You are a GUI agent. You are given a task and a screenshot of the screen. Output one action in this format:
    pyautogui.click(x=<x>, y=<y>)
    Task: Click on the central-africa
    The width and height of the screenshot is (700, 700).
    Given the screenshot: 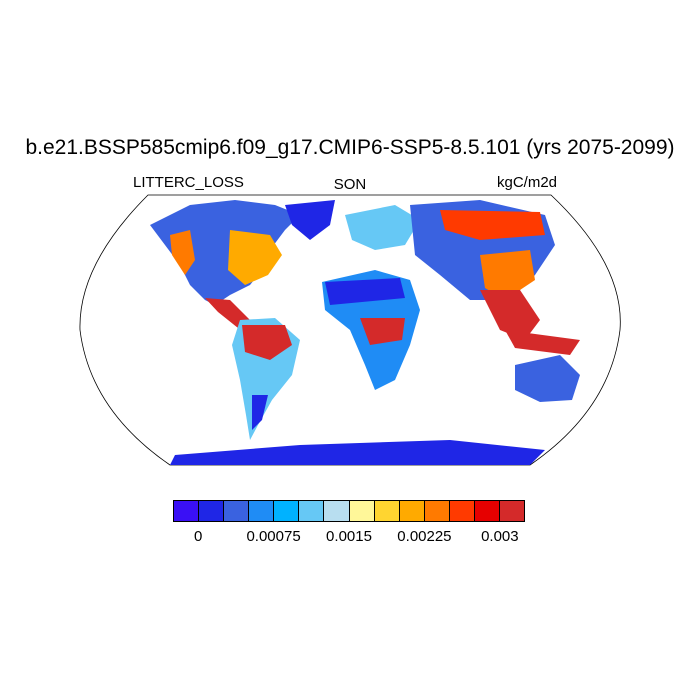 What is the action you would take?
    pyautogui.click(x=382, y=331)
    